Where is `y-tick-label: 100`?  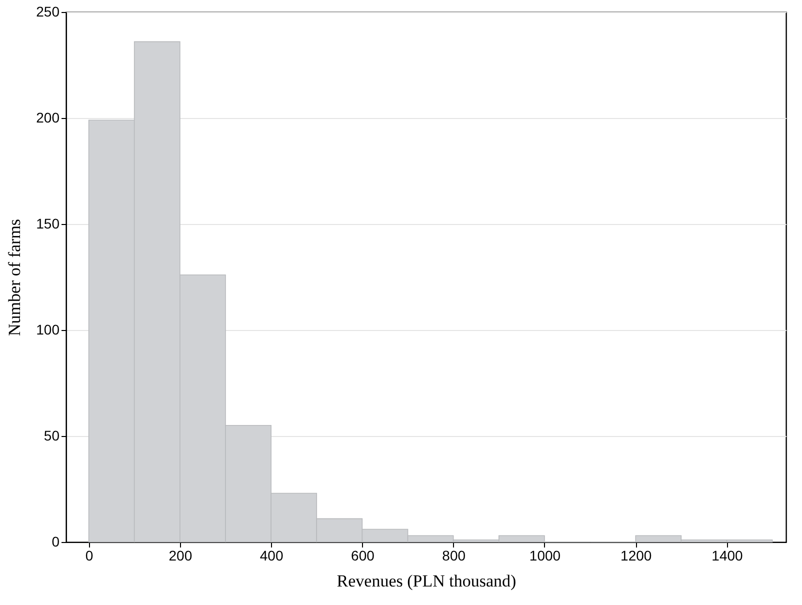
y-tick-label: 100 is located at coordinates (48, 330).